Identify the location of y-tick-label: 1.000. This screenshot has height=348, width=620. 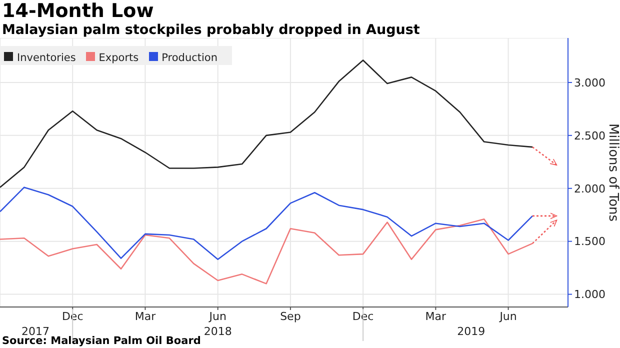
(590, 295).